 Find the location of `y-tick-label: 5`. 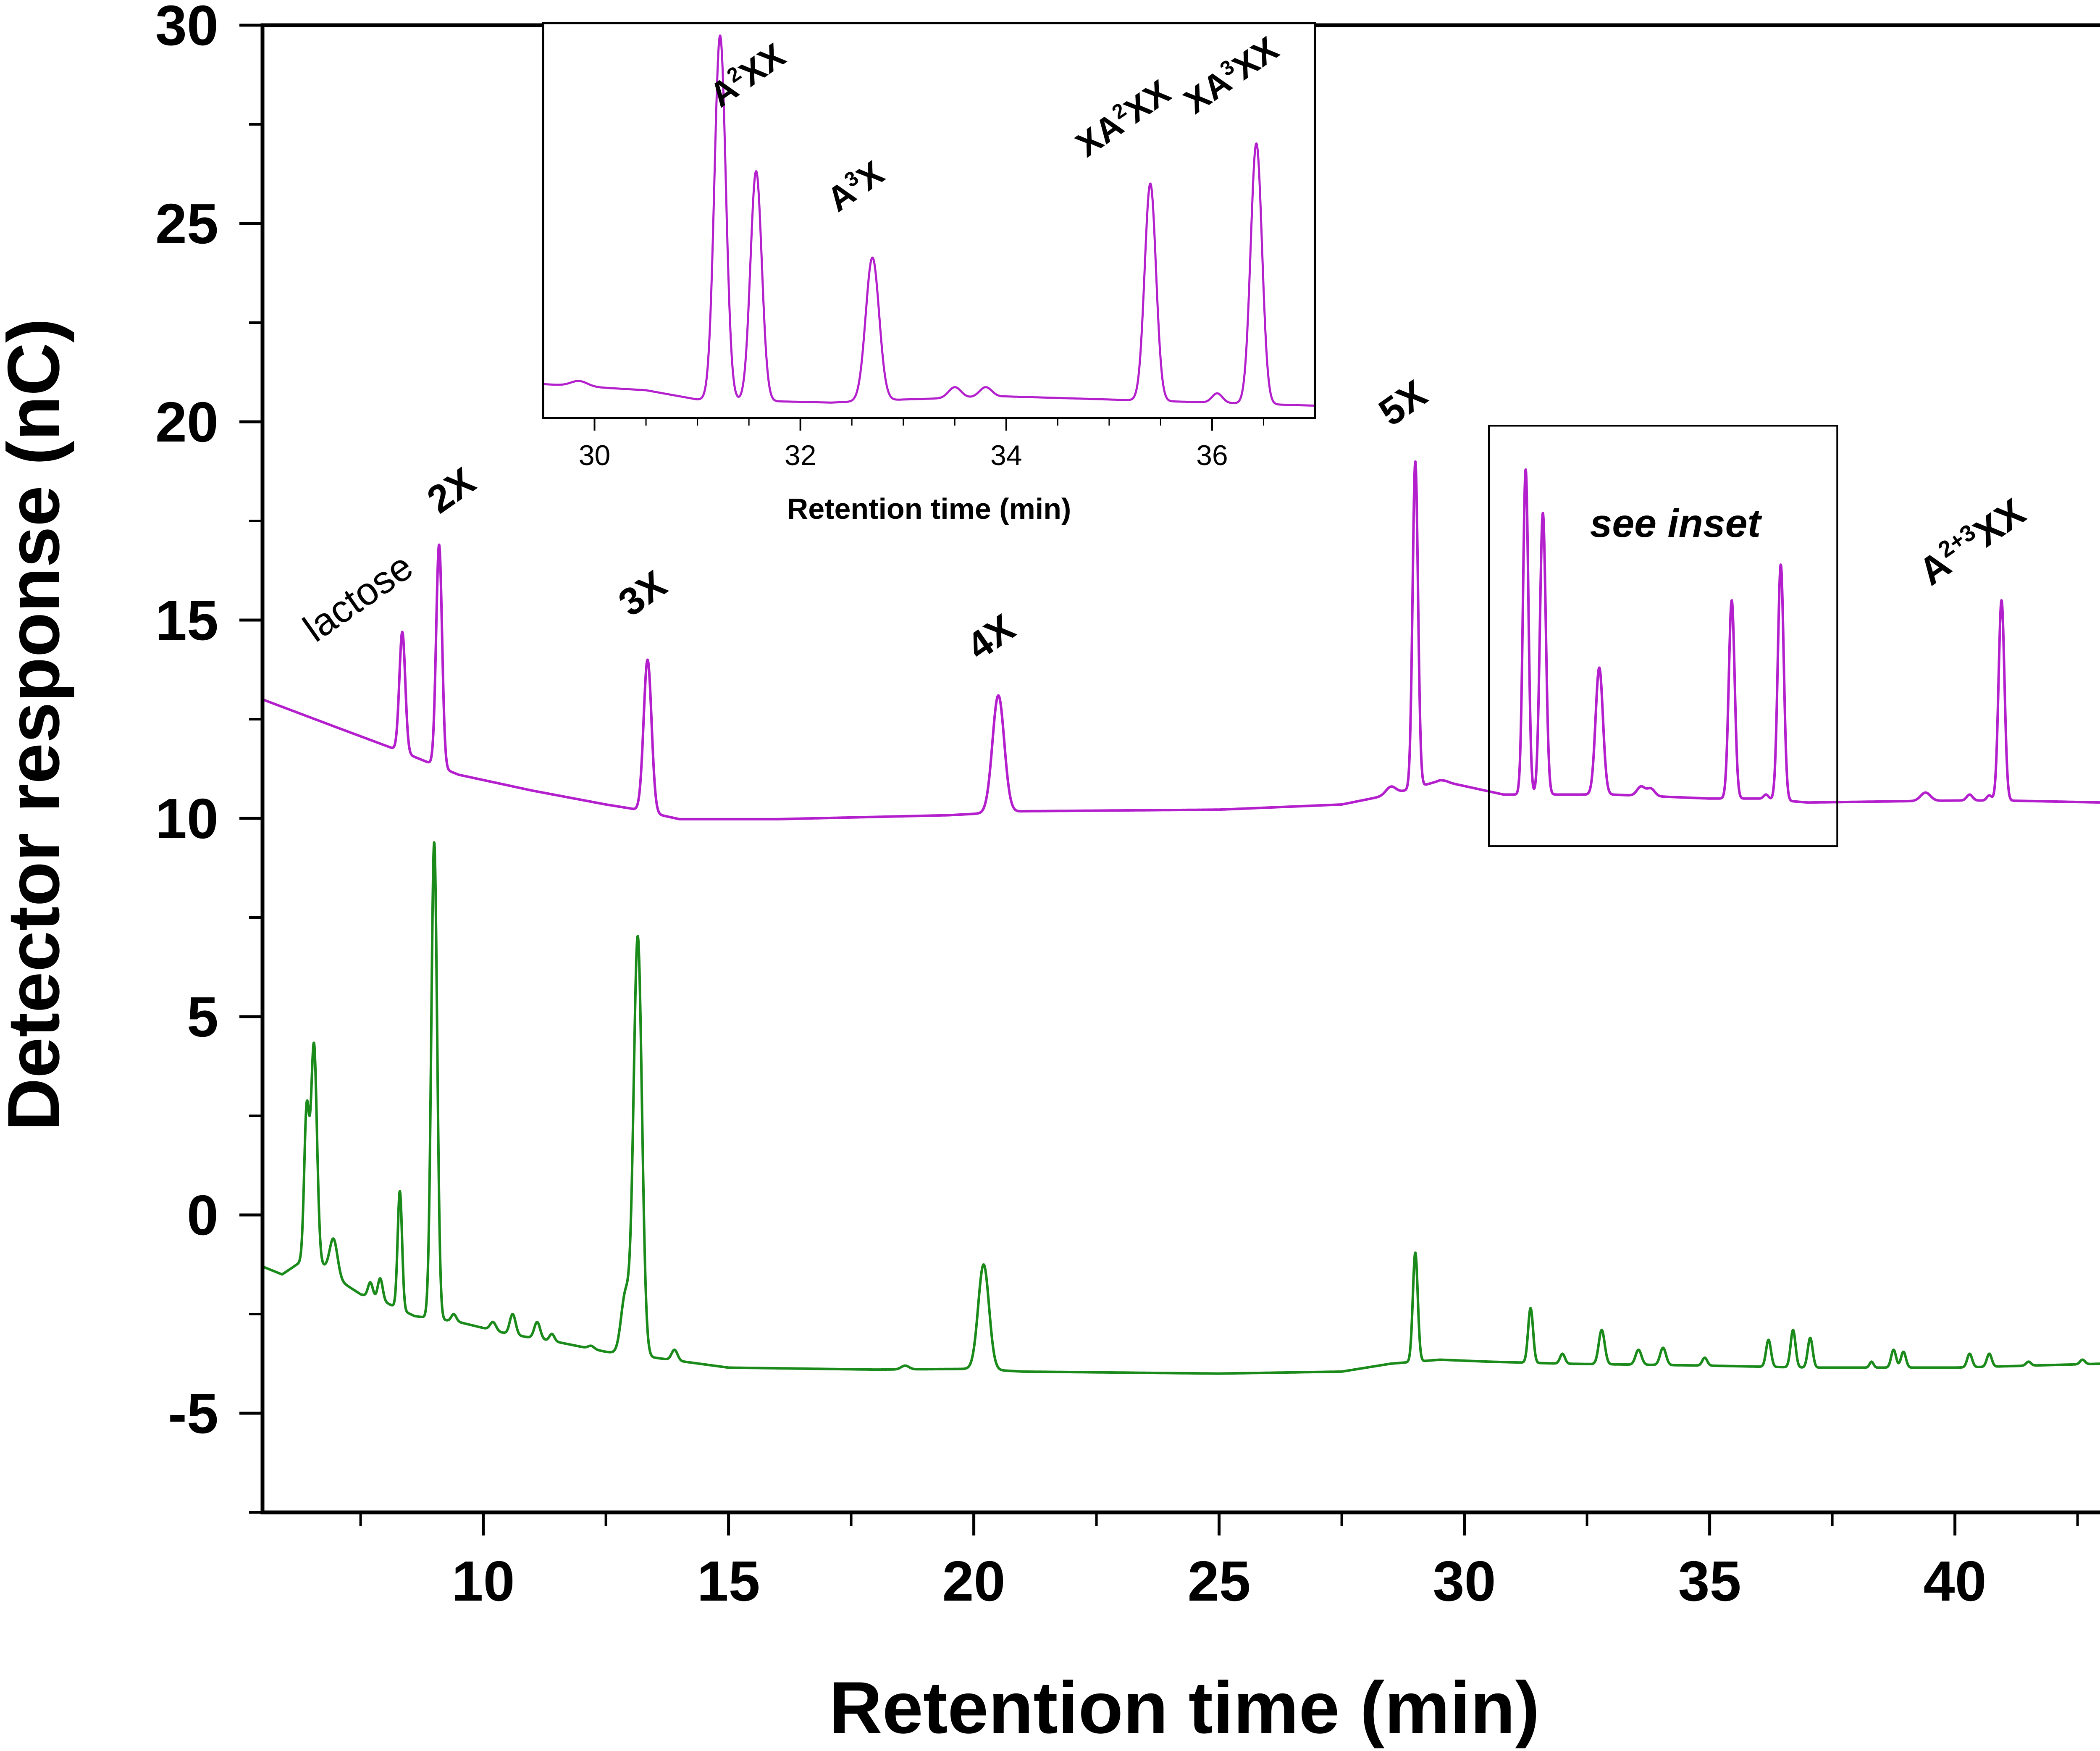

y-tick-label: 5 is located at coordinates (202, 1017).